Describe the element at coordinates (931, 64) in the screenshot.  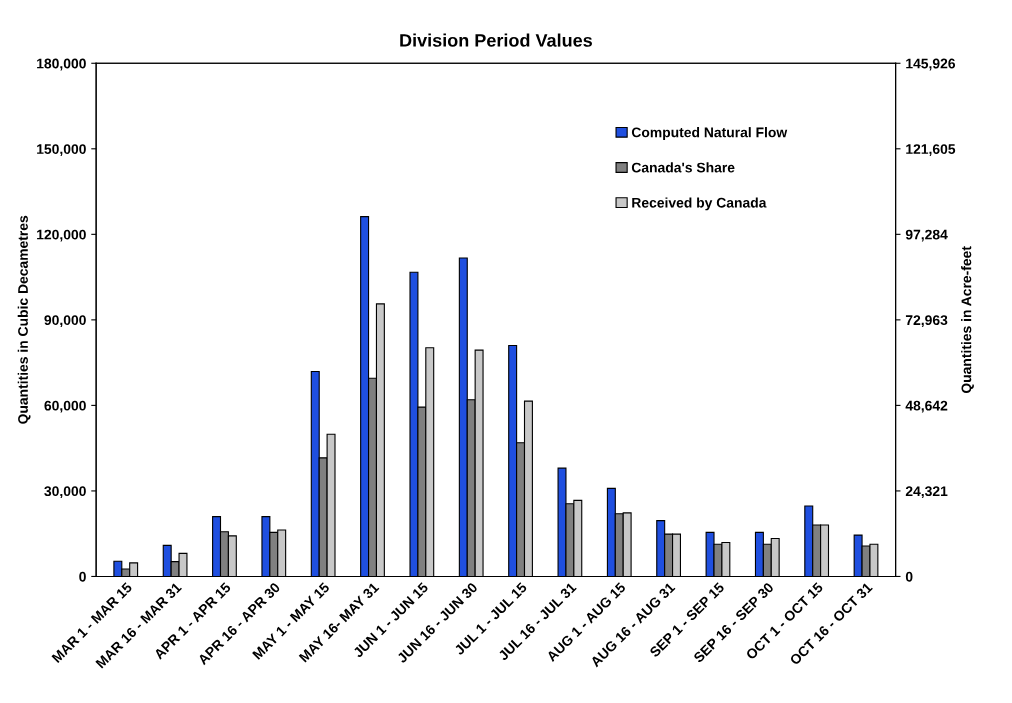
I see `y2-tick-label: 145,926` at that location.